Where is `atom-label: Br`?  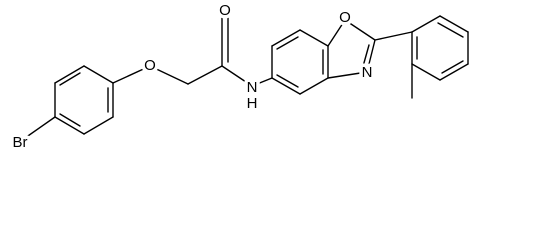
atom-label: Br is located at coordinates (20, 142).